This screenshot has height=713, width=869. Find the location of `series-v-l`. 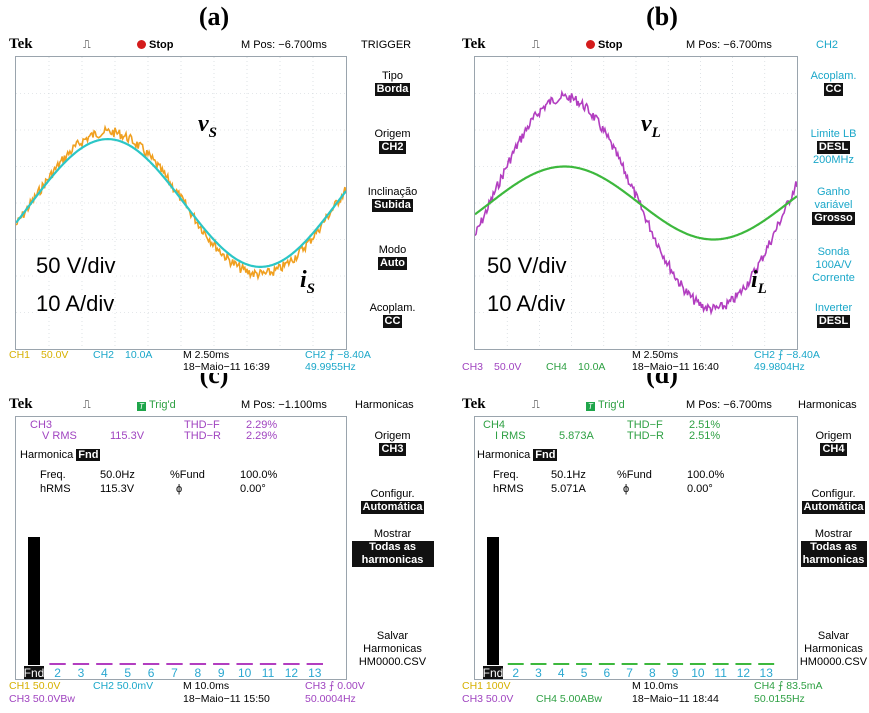

series-v-l is located at coordinates (636, 202).